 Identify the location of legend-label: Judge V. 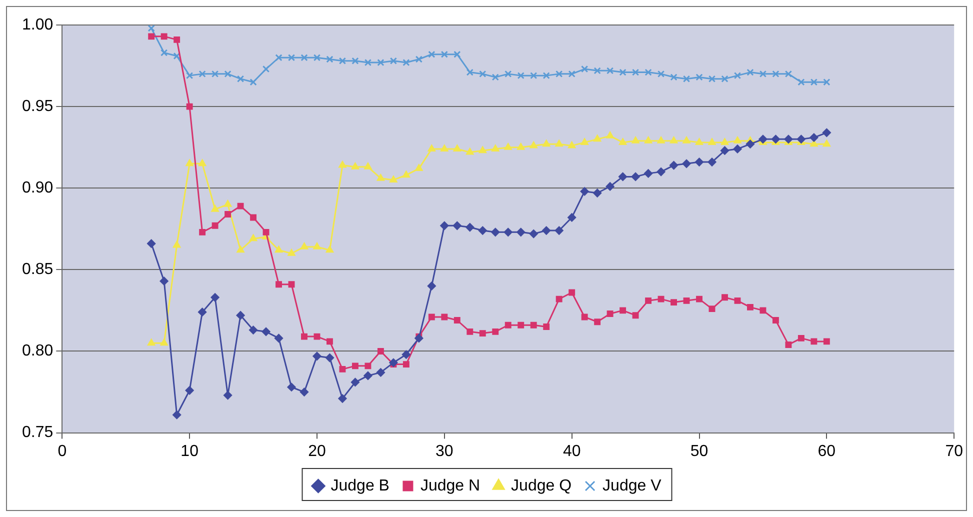
(632, 485).